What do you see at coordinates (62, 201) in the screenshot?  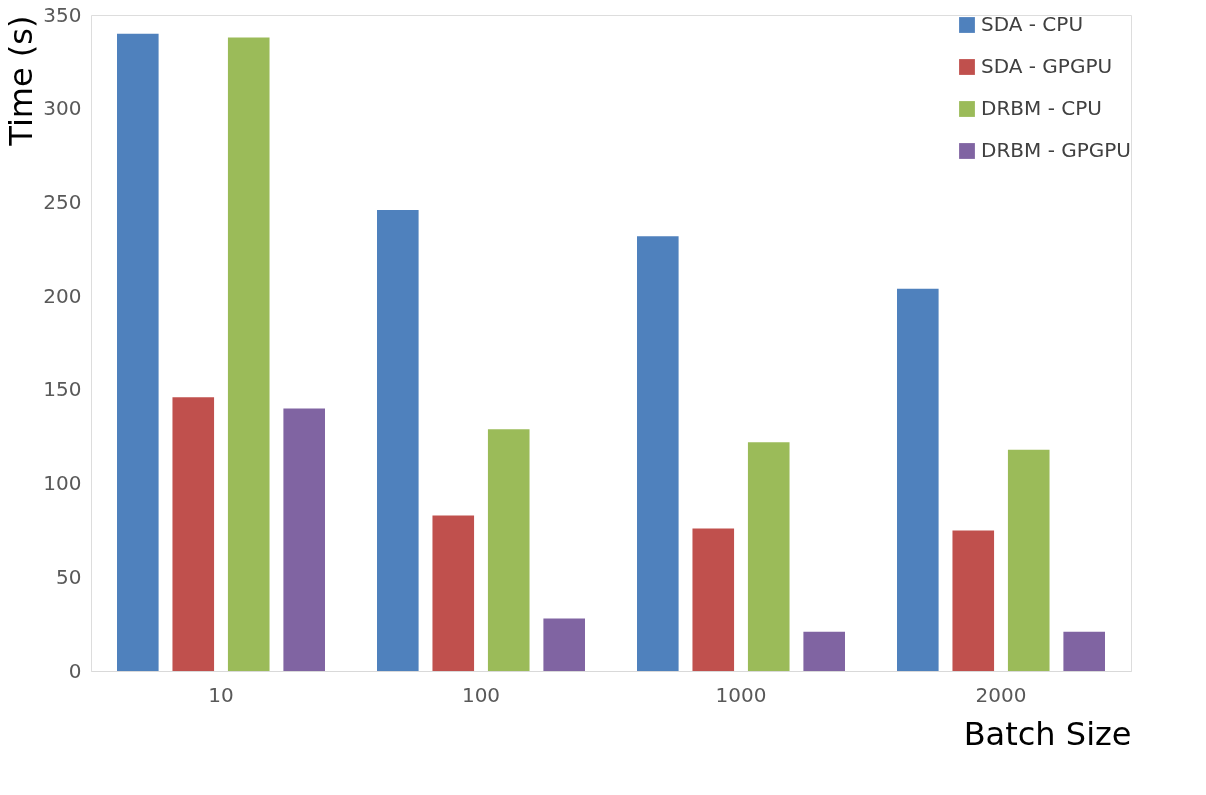 I see `y-tick-label: 250` at bounding box center [62, 201].